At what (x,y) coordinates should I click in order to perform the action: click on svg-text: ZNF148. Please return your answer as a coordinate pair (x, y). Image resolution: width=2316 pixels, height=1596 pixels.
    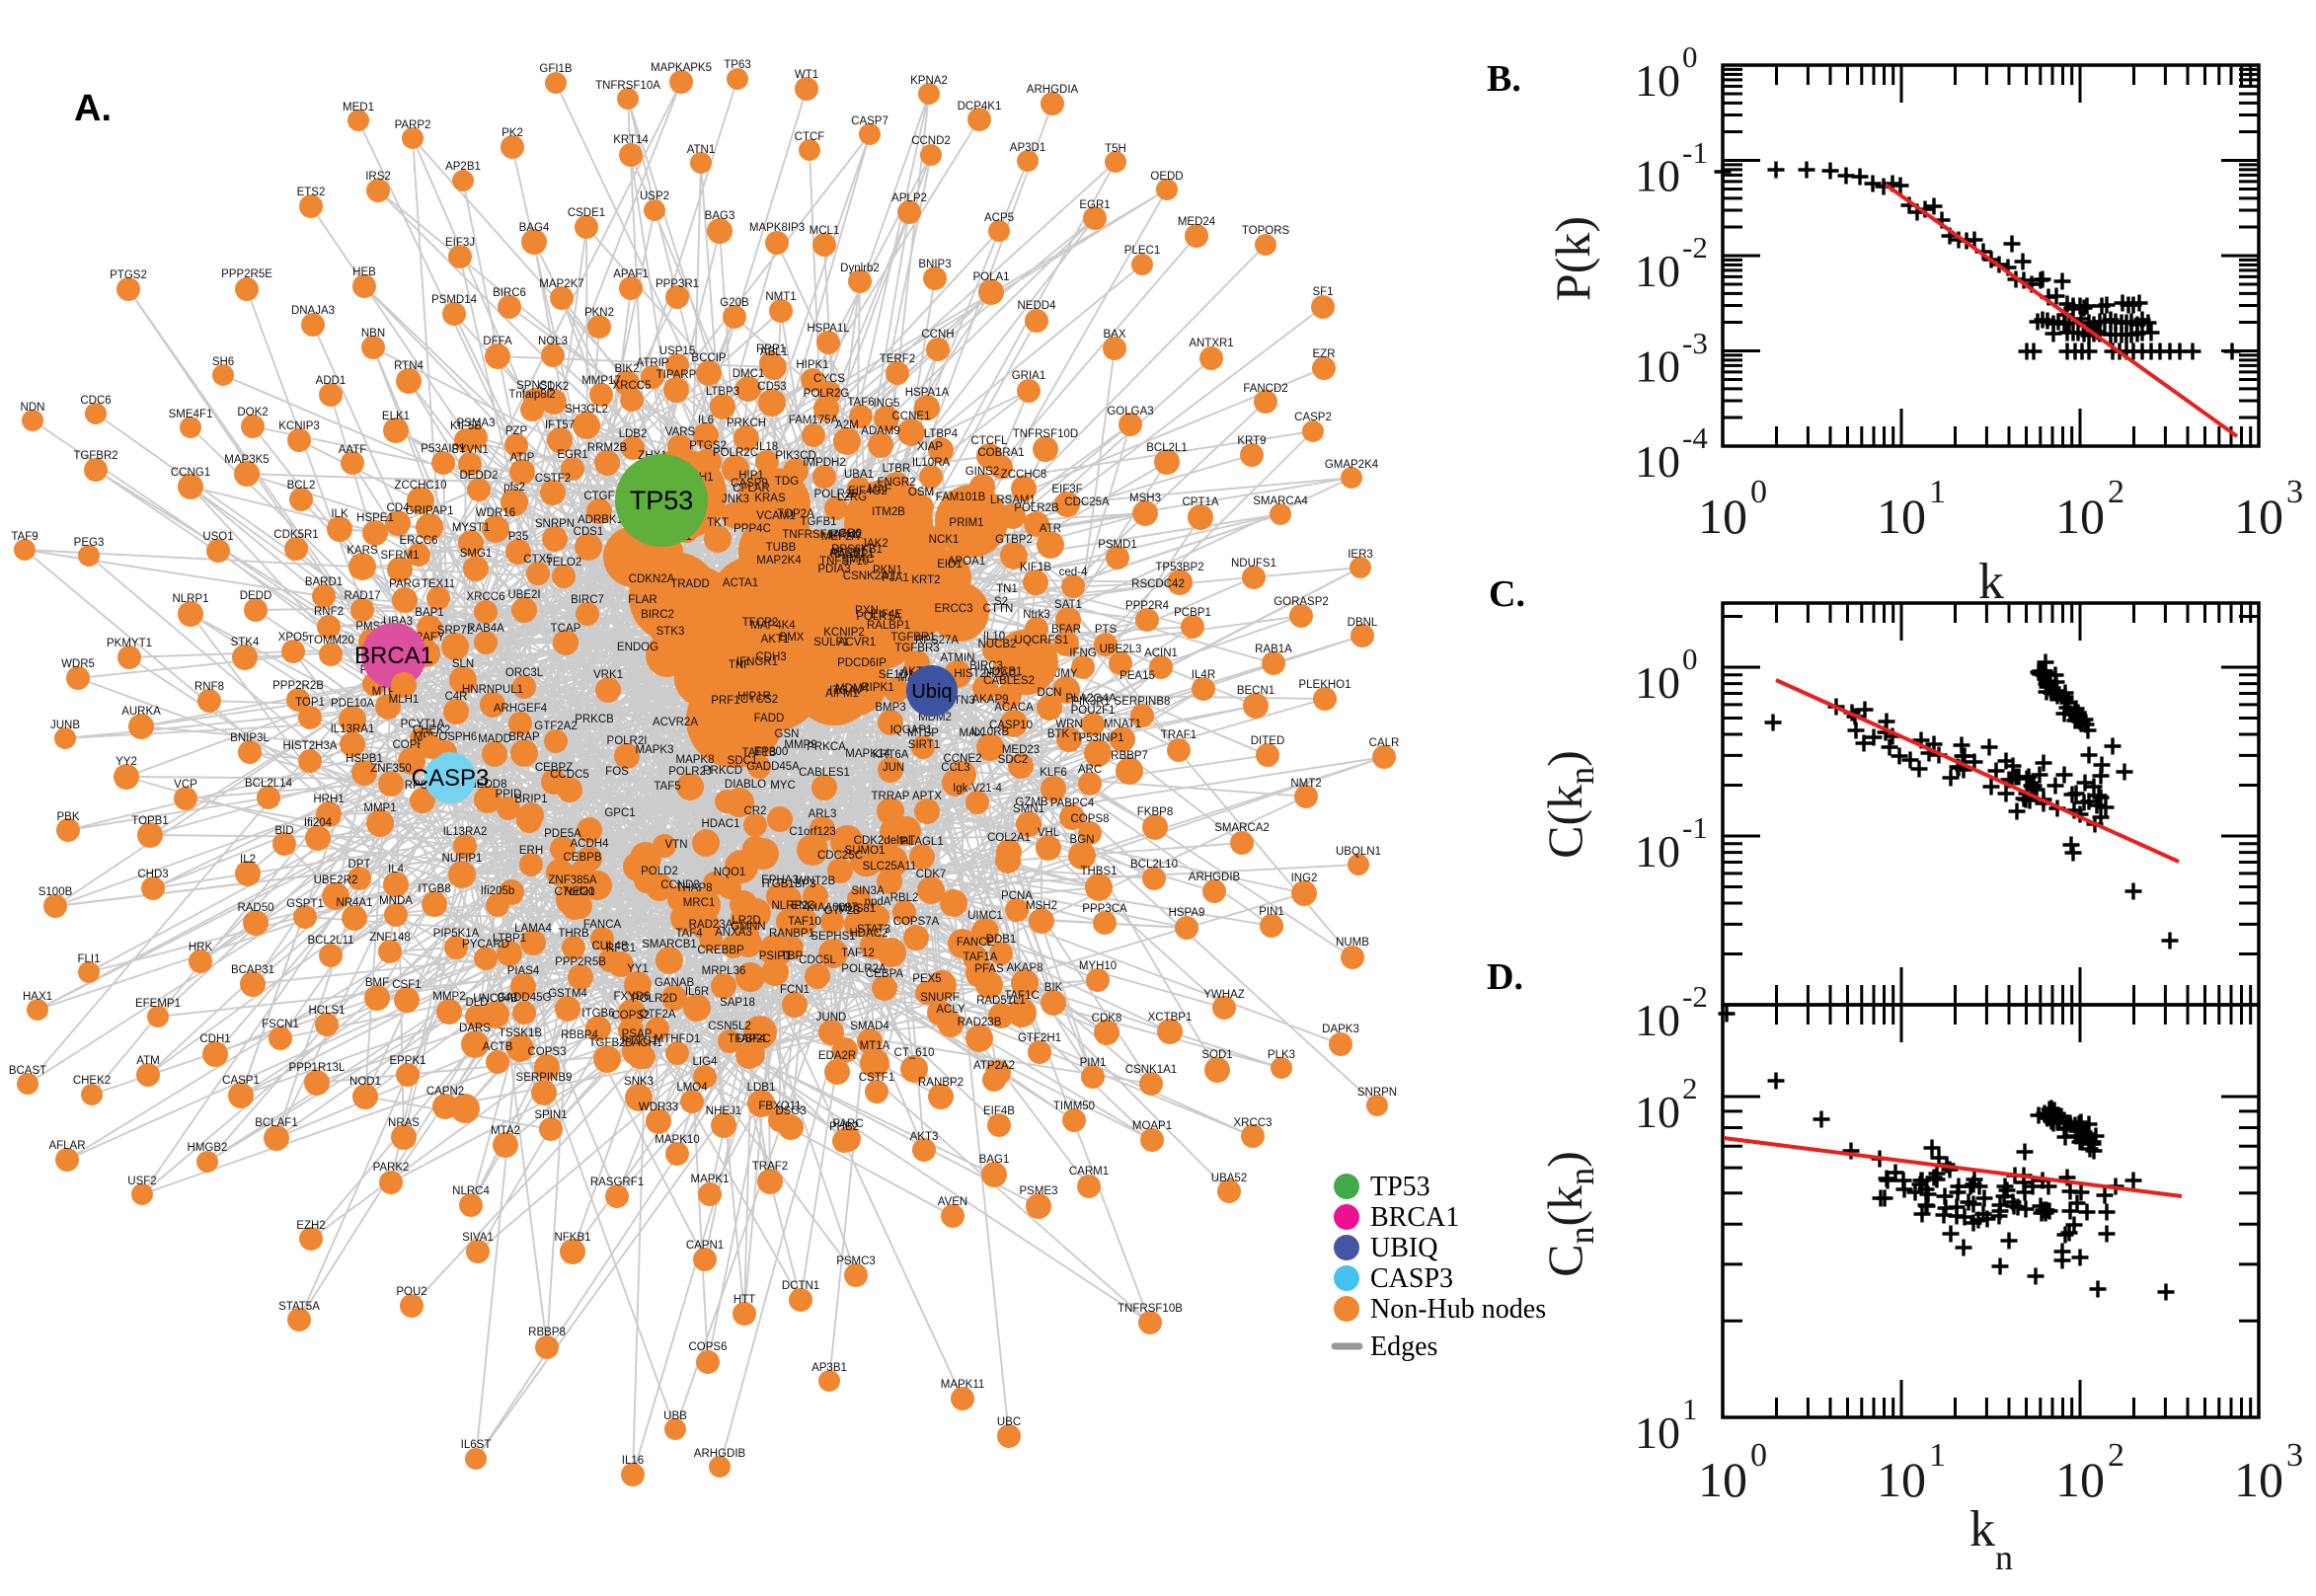
    Looking at the image, I should click on (390, 938).